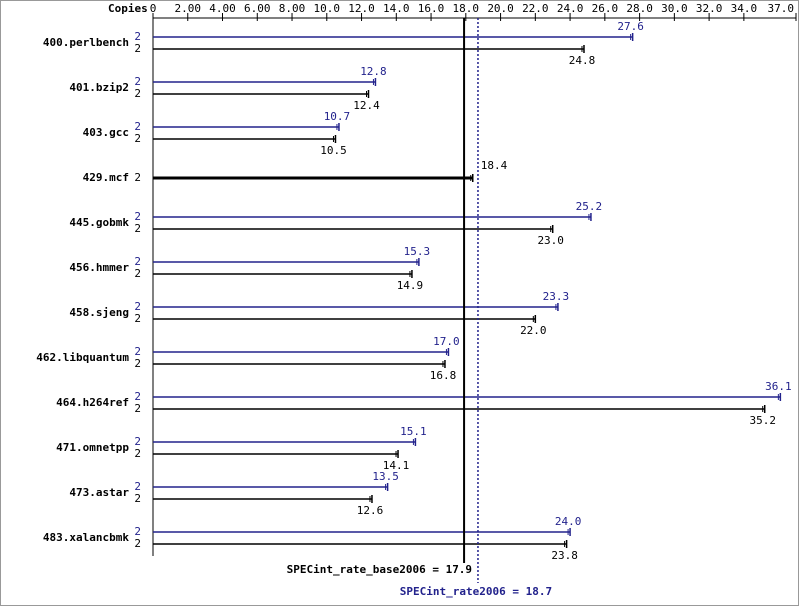 The width and height of the screenshot is (799, 606). Describe the element at coordinates (413, 431) in the screenshot. I see `value-label: 15.1` at that location.